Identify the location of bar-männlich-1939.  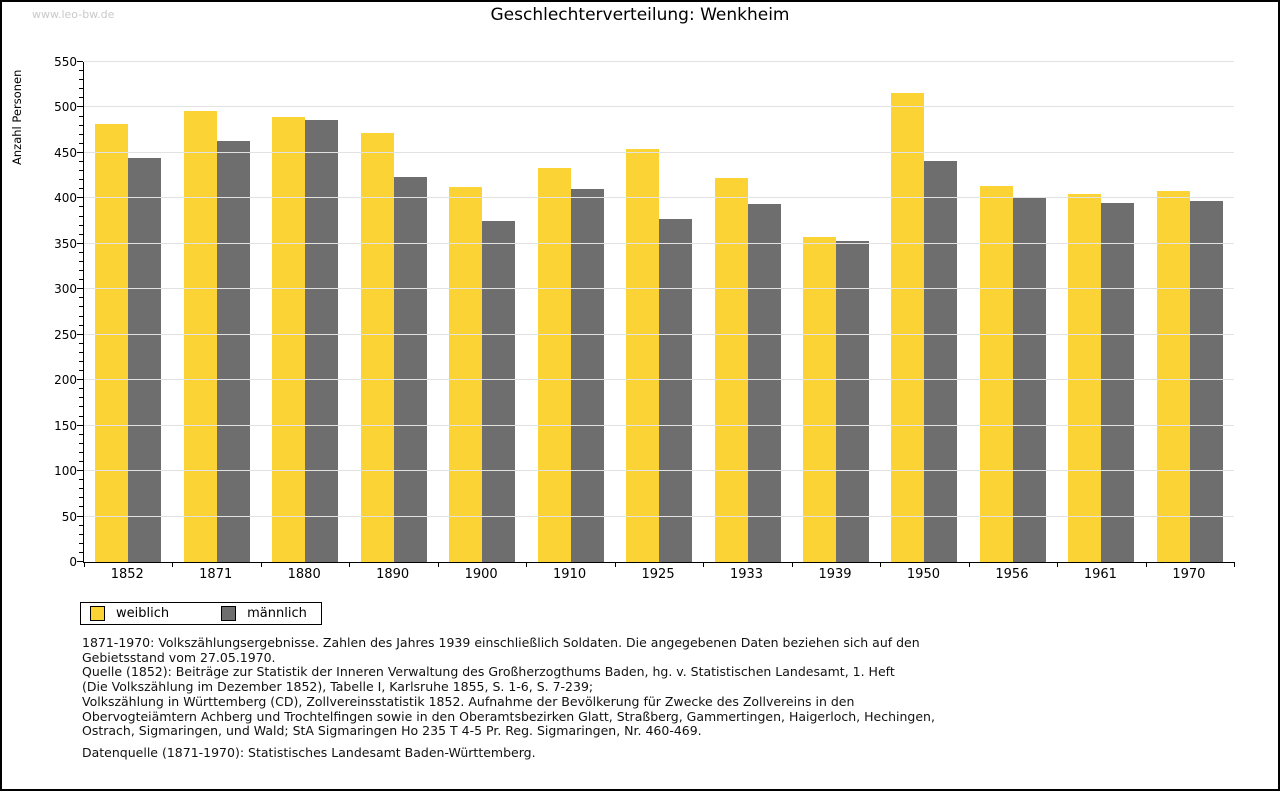
(852, 401).